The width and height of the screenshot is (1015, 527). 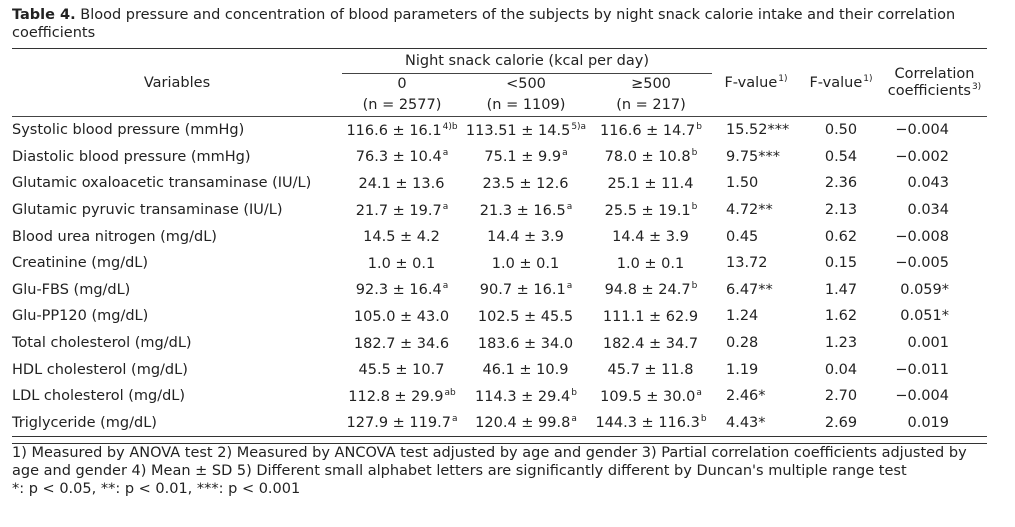 I want to click on header-group-2-label: ≥500, so click(x=651, y=84).